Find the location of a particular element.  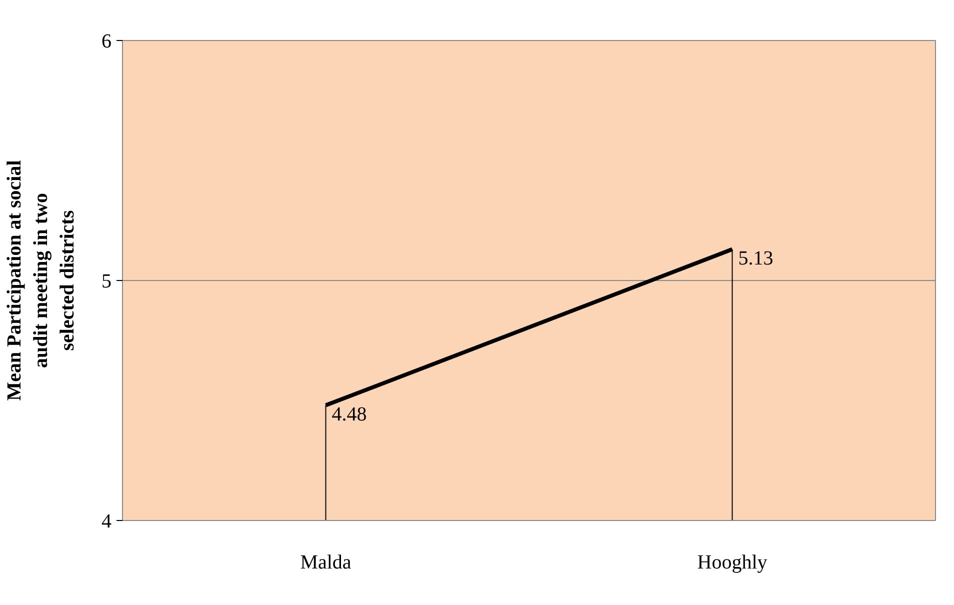

y-axis-title: Mean Participation at social audit meeting in two selected districts is located at coordinates (41, 280).